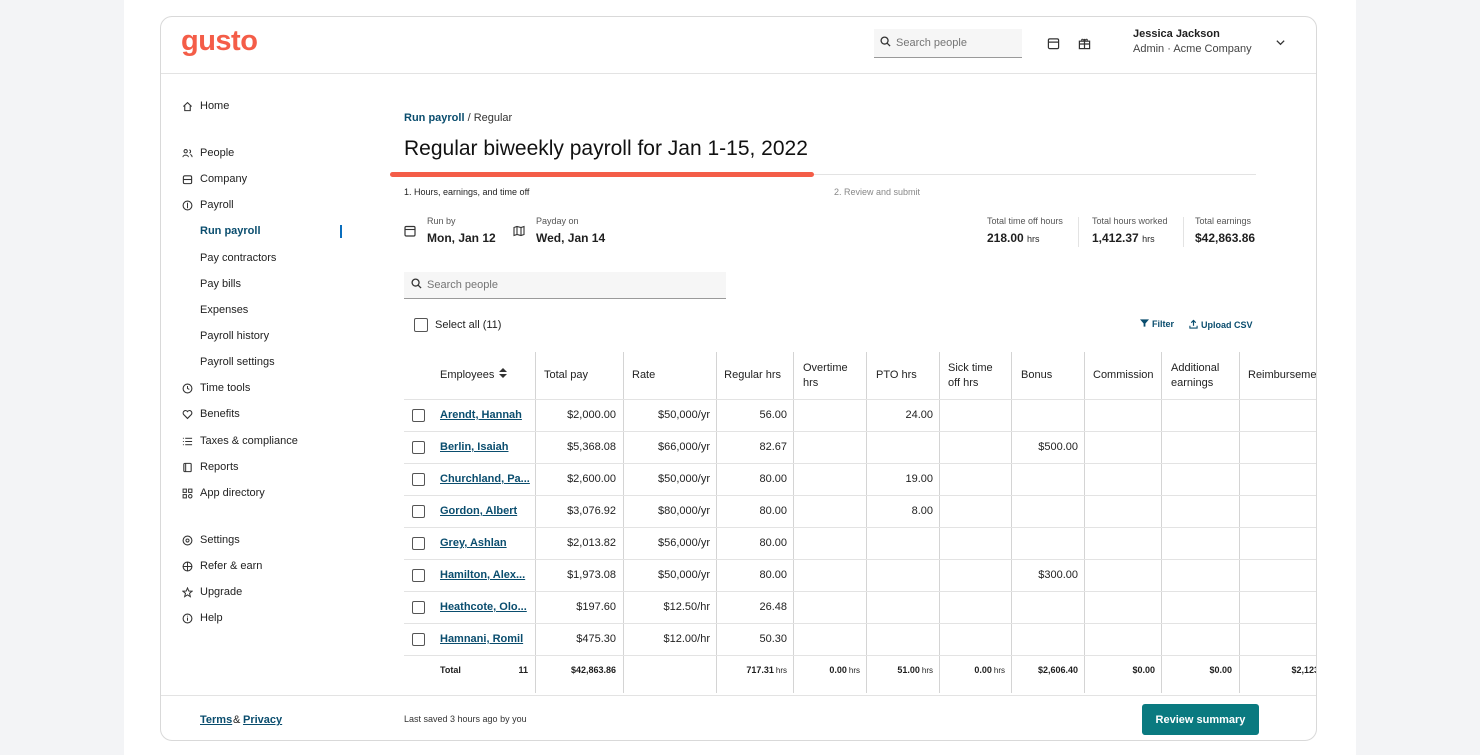 This screenshot has height=755, width=1480. I want to click on column-header-regular-hrs: Regular hrs, so click(752, 375).